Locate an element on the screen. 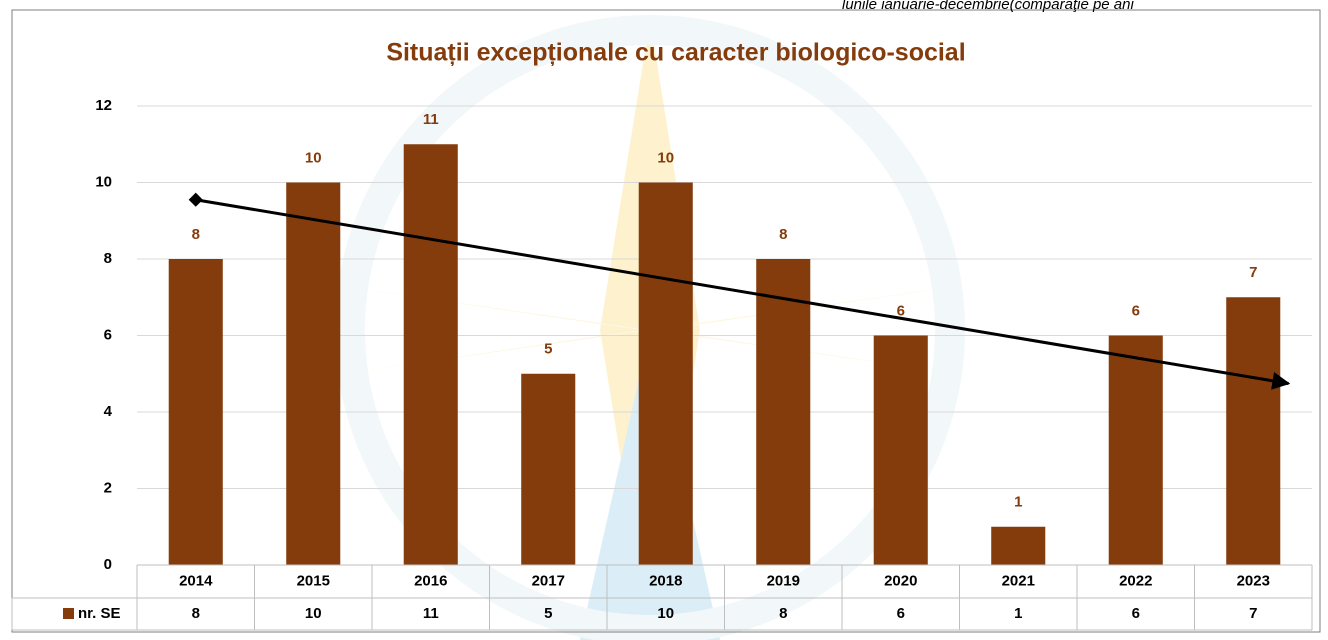  table-value: 5 is located at coordinates (548, 613).